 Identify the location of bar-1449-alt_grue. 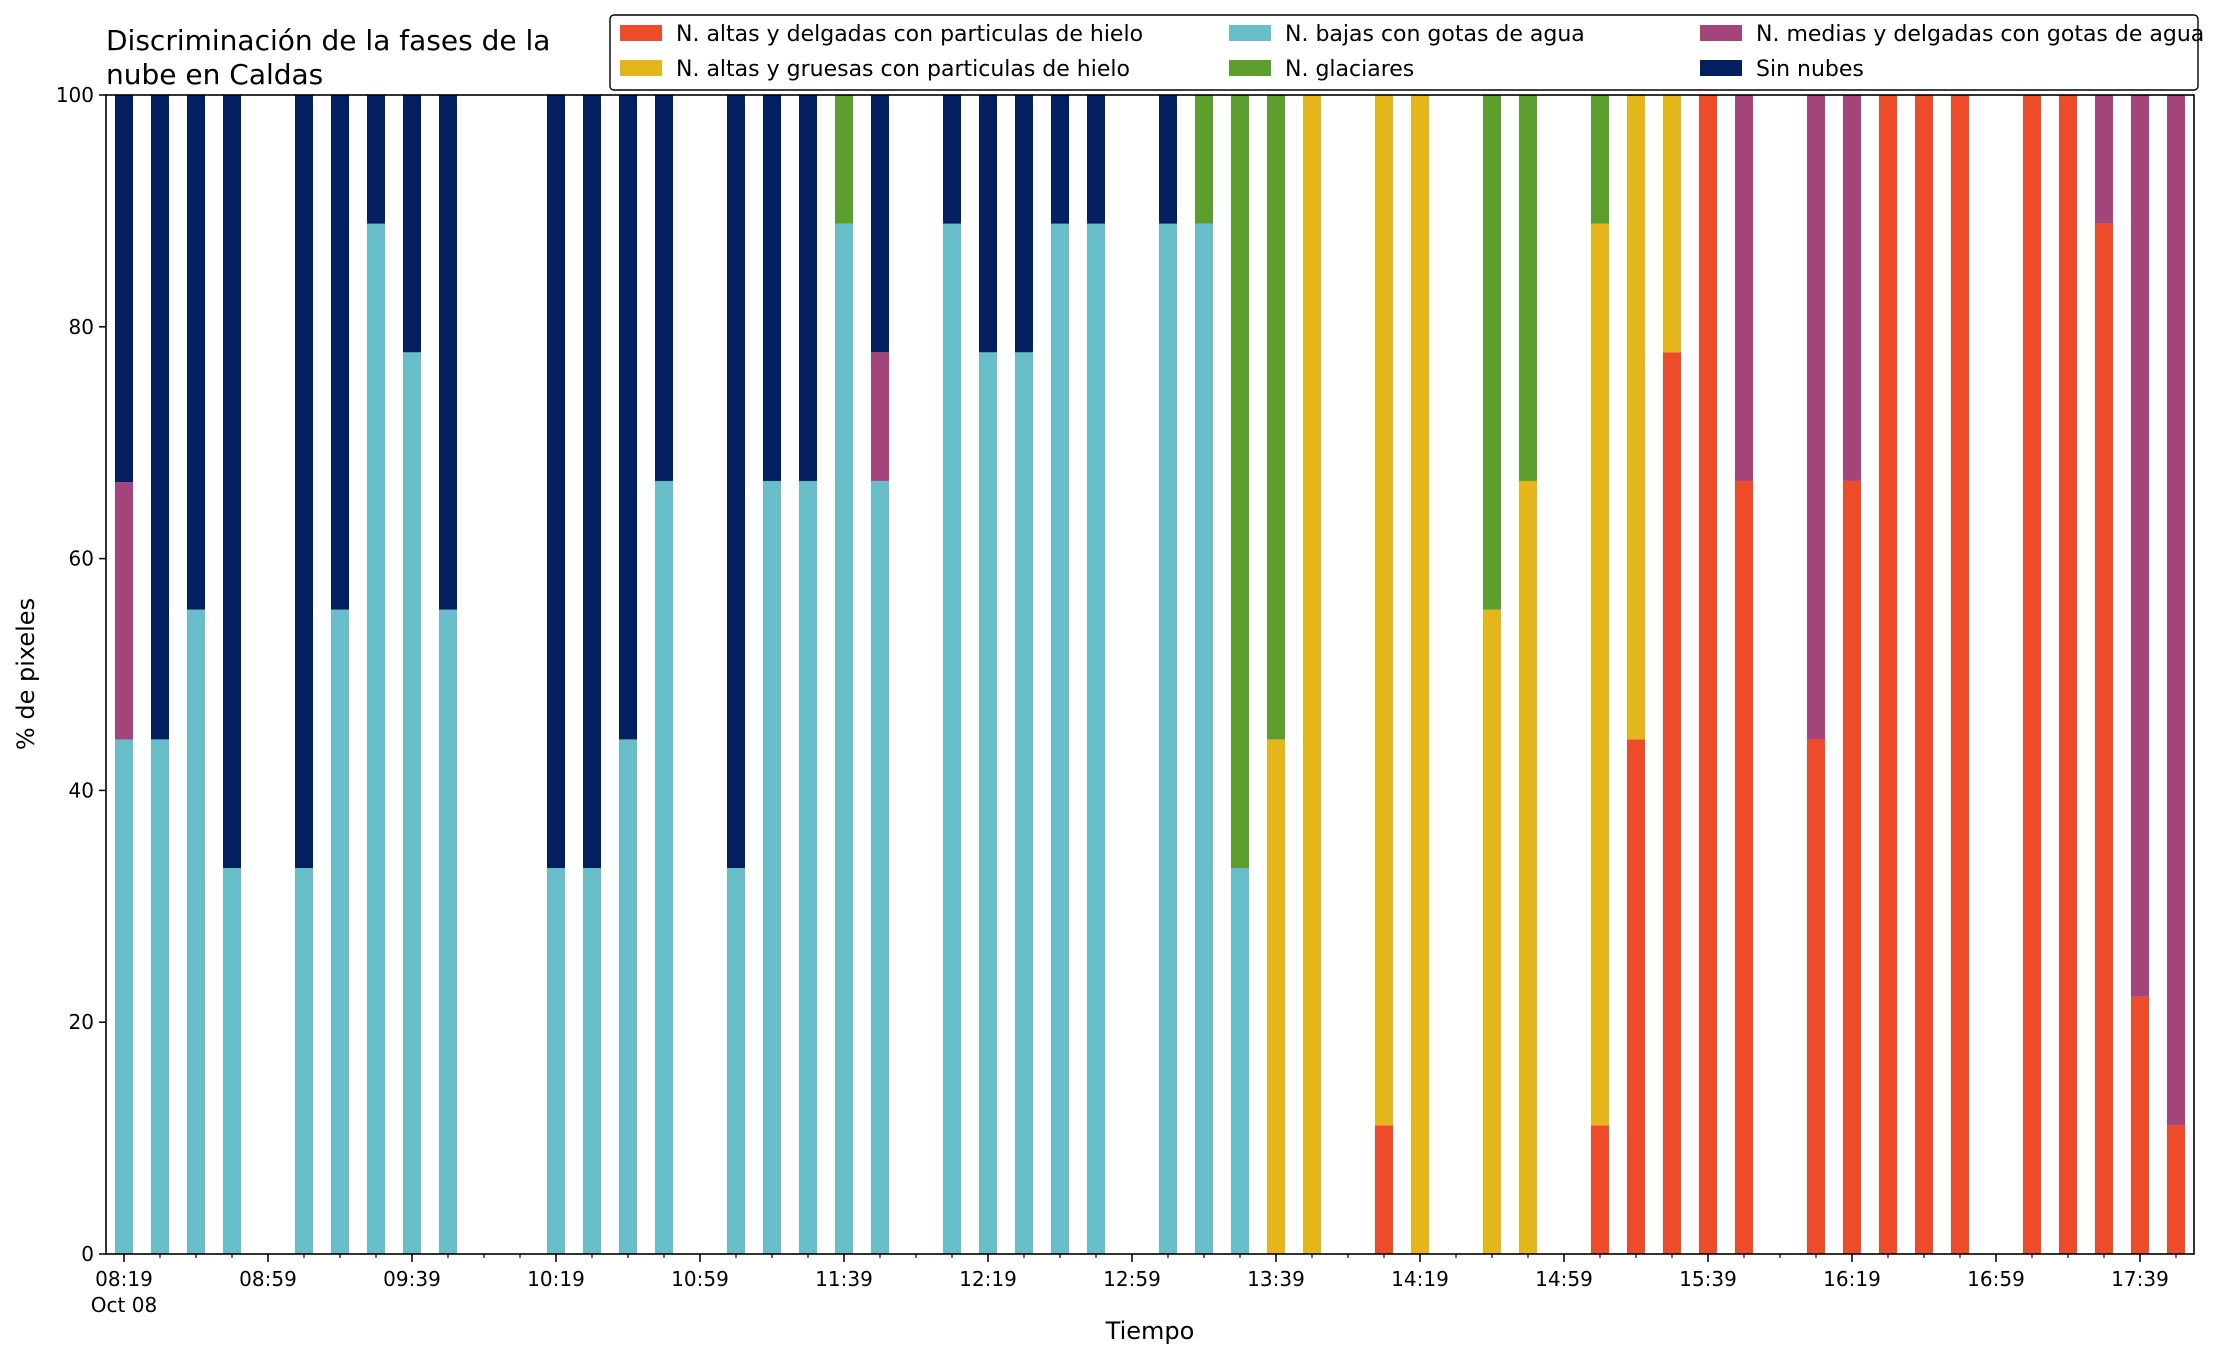
(1528, 867).